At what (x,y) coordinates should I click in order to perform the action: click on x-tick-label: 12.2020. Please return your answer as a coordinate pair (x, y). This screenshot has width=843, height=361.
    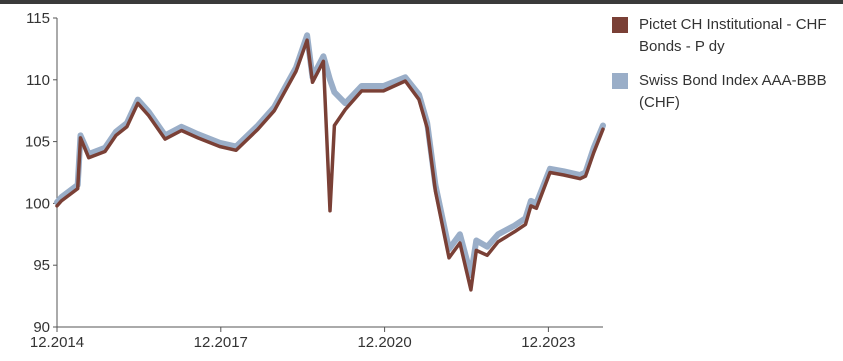
    Looking at the image, I should click on (384, 342).